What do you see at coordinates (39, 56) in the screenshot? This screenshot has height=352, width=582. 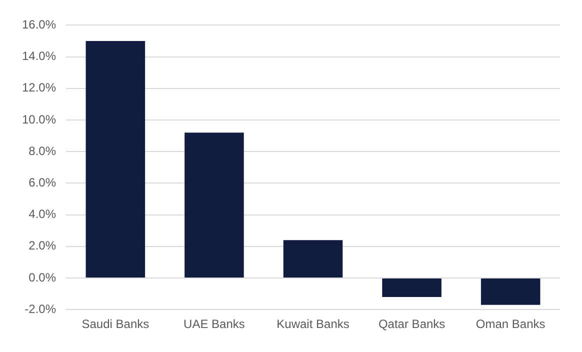 I see `y-tick-label: 14.0%` at bounding box center [39, 56].